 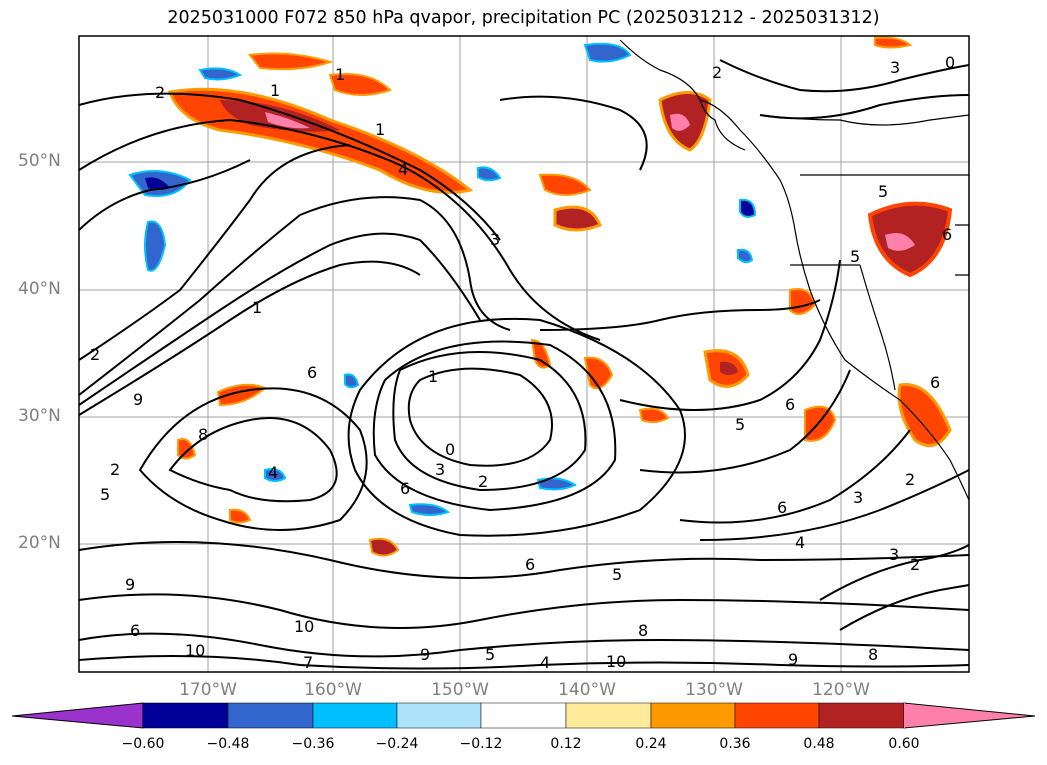 What do you see at coordinates (819, 744) in the screenshot?
I see `colorbar-tick: 0.48` at bounding box center [819, 744].